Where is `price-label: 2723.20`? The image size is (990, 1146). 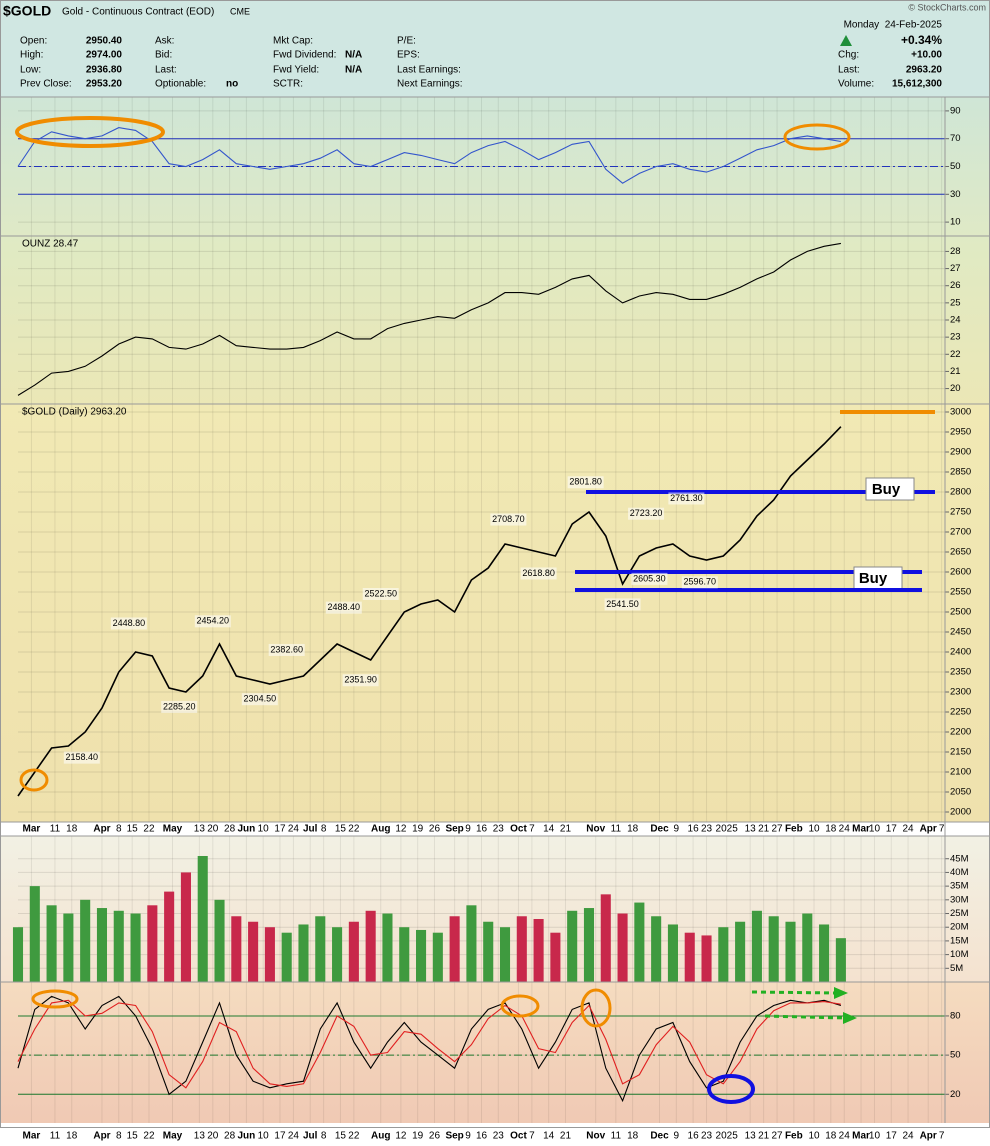
price-label: 2723.20 is located at coordinates (646, 513).